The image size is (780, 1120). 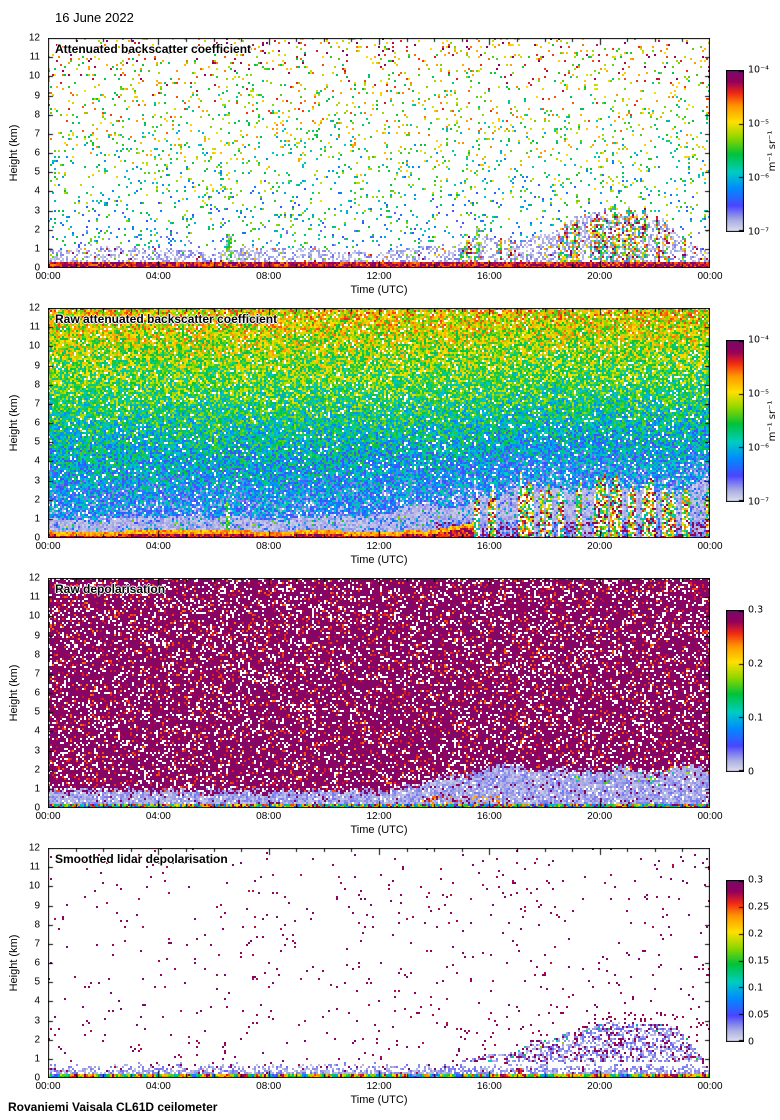 What do you see at coordinates (751, 1042) in the screenshot?
I see `colorbar-tick-label: 0` at bounding box center [751, 1042].